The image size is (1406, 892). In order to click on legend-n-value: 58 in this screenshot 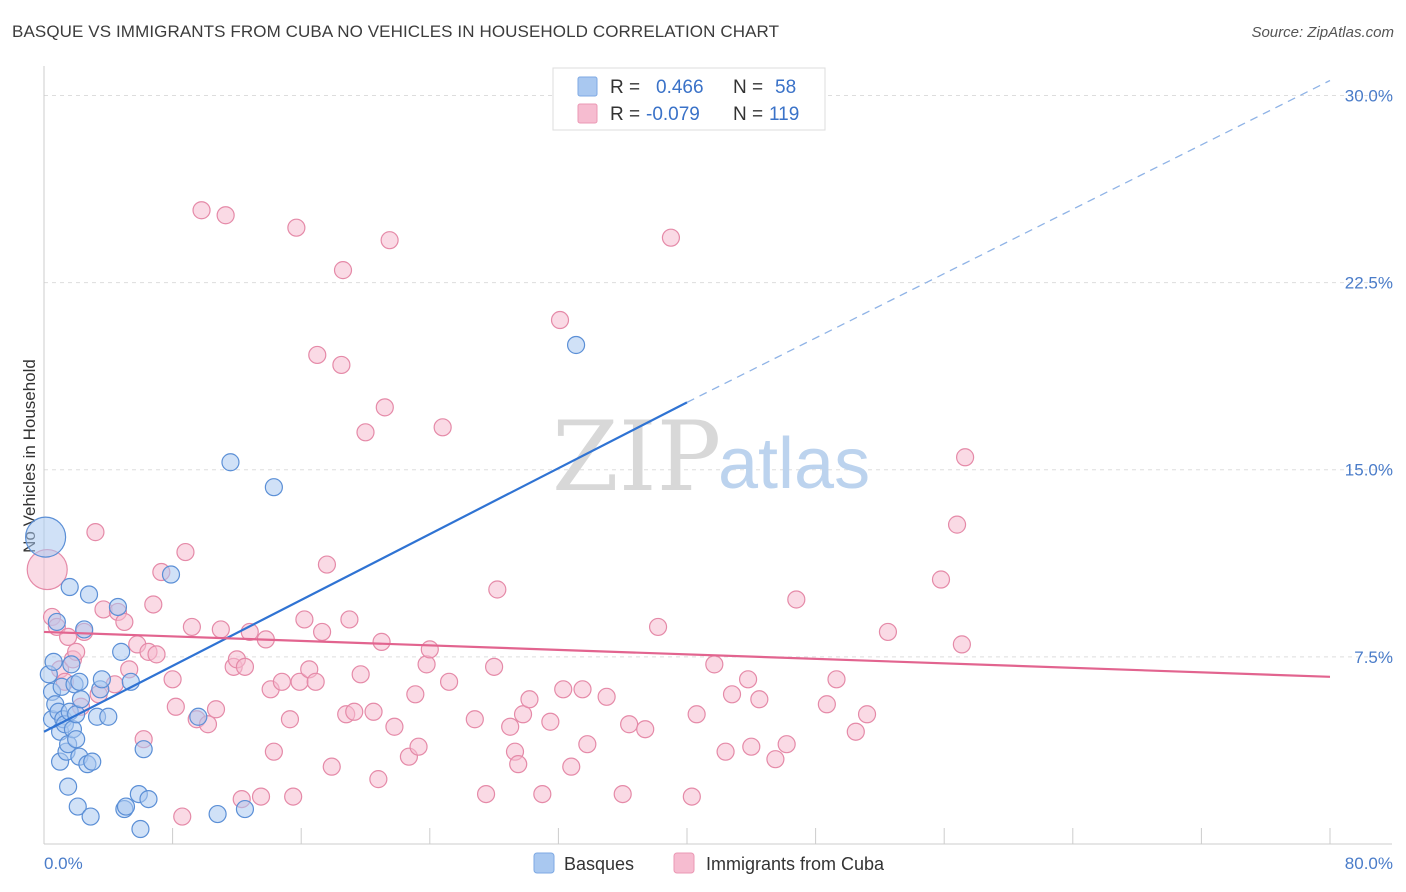, I will do `click(785, 87)`.